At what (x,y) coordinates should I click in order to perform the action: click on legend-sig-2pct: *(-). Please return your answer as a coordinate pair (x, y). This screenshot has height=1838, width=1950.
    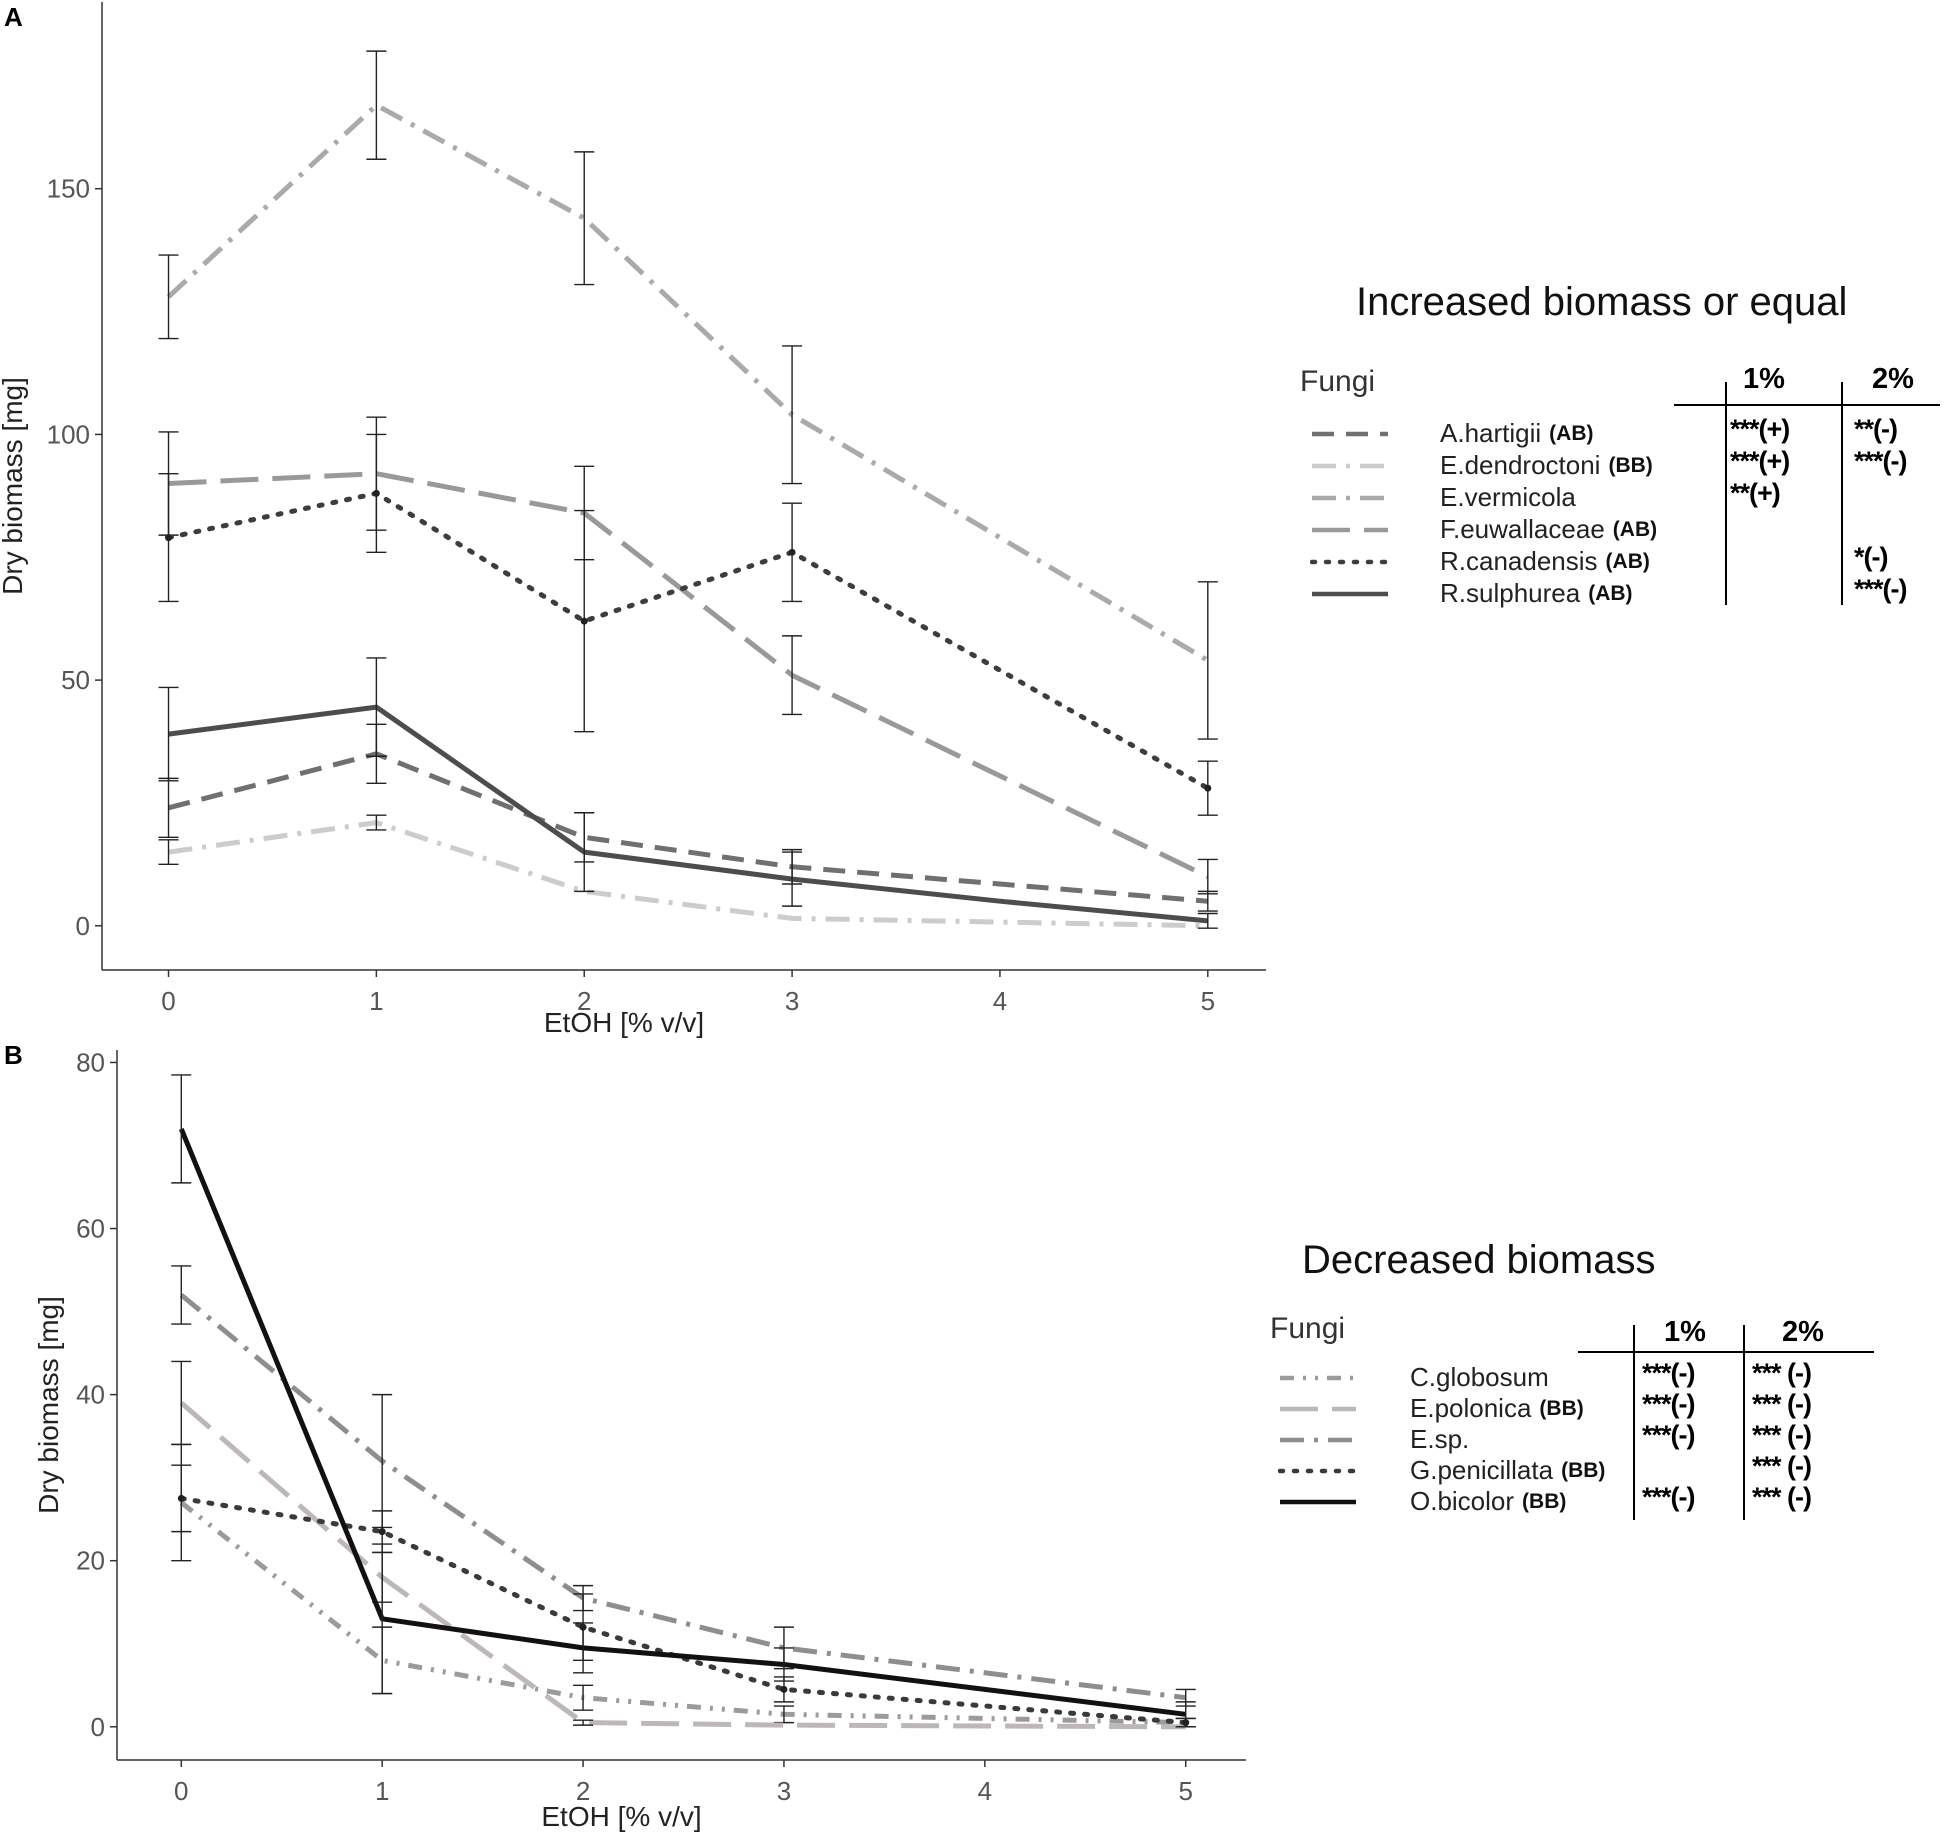
    Looking at the image, I should click on (1871, 557).